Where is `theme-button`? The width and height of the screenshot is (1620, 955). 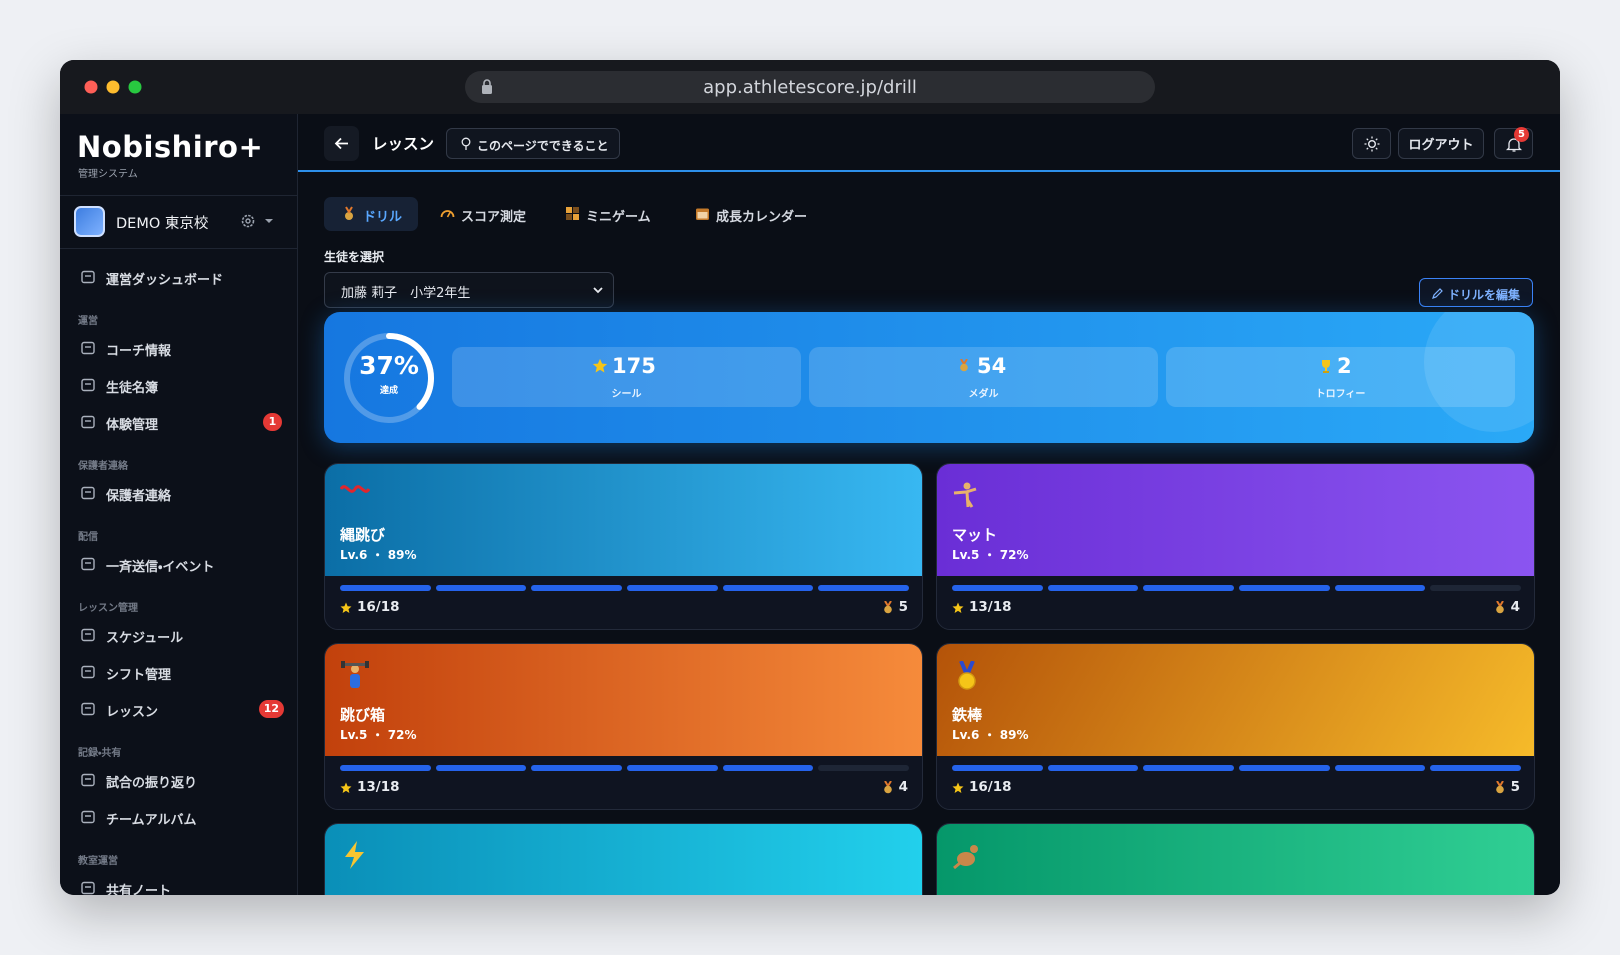
theme-button is located at coordinates (1371, 143).